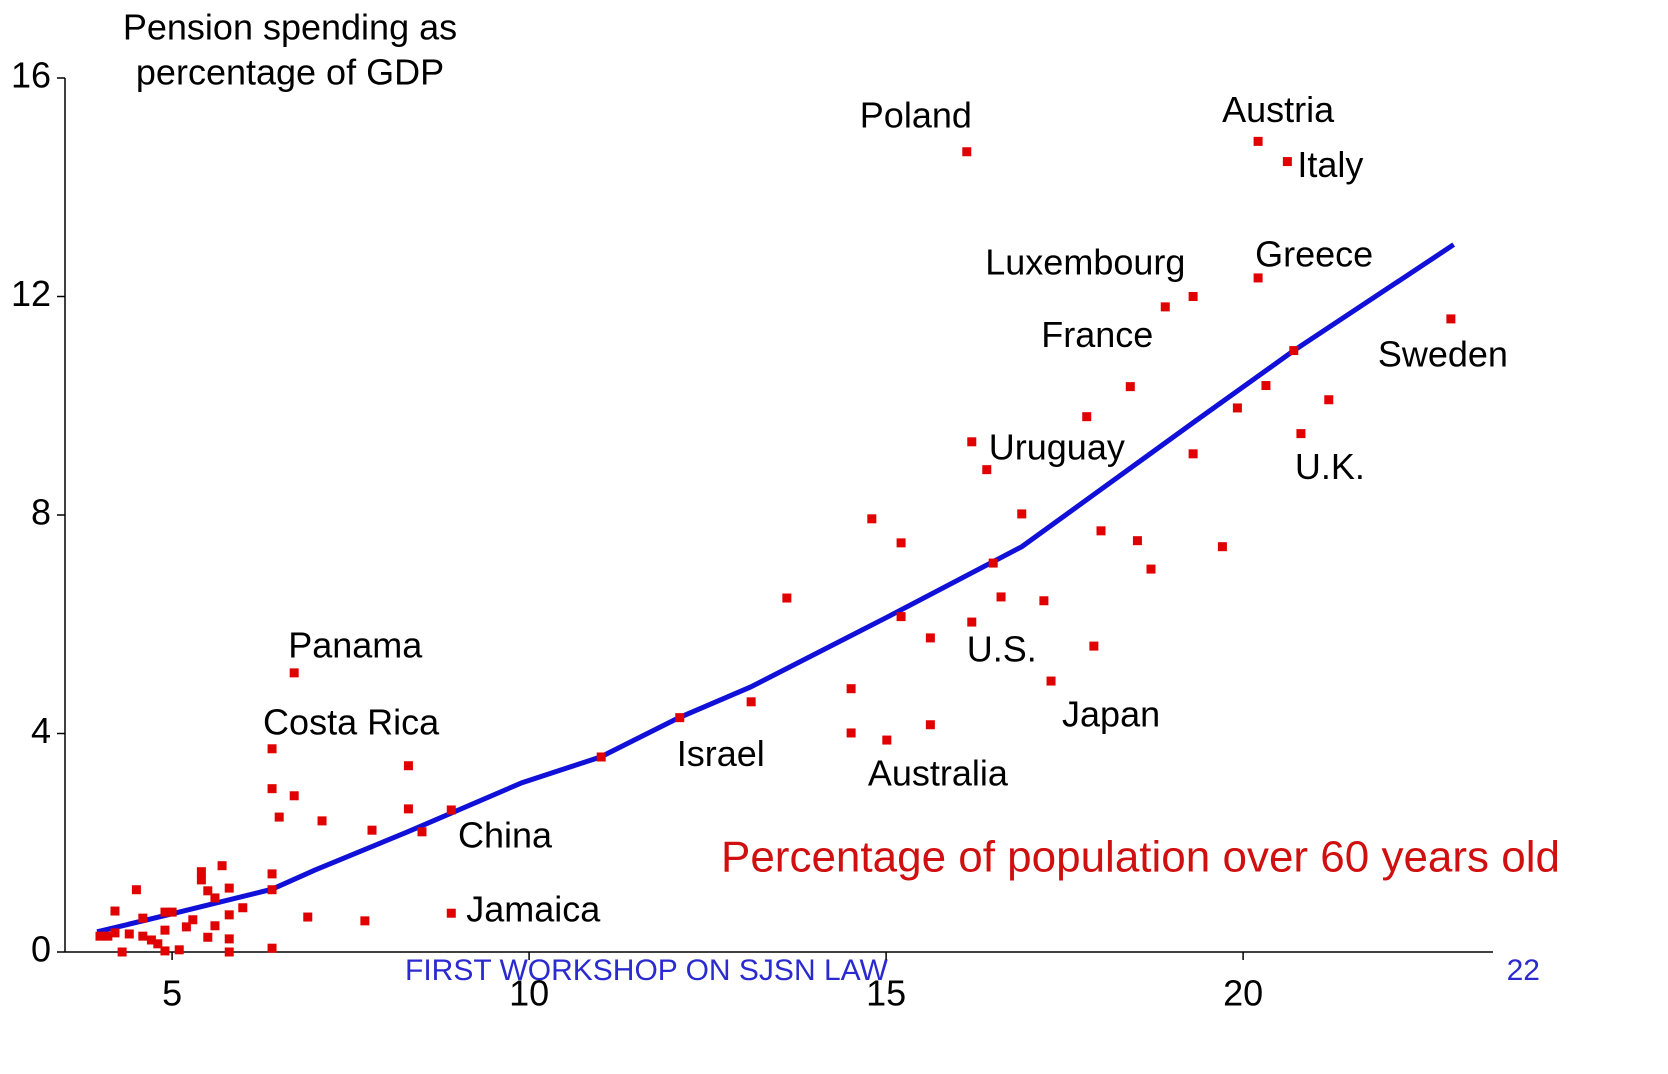  What do you see at coordinates (647, 970) in the screenshot?
I see `footer-text: FIRST WORKSHOP ON SJSN LAW` at bounding box center [647, 970].